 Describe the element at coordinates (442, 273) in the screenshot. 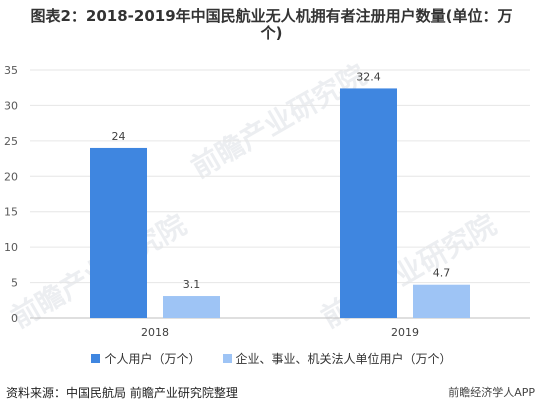

I see `data-label: 4.7` at that location.